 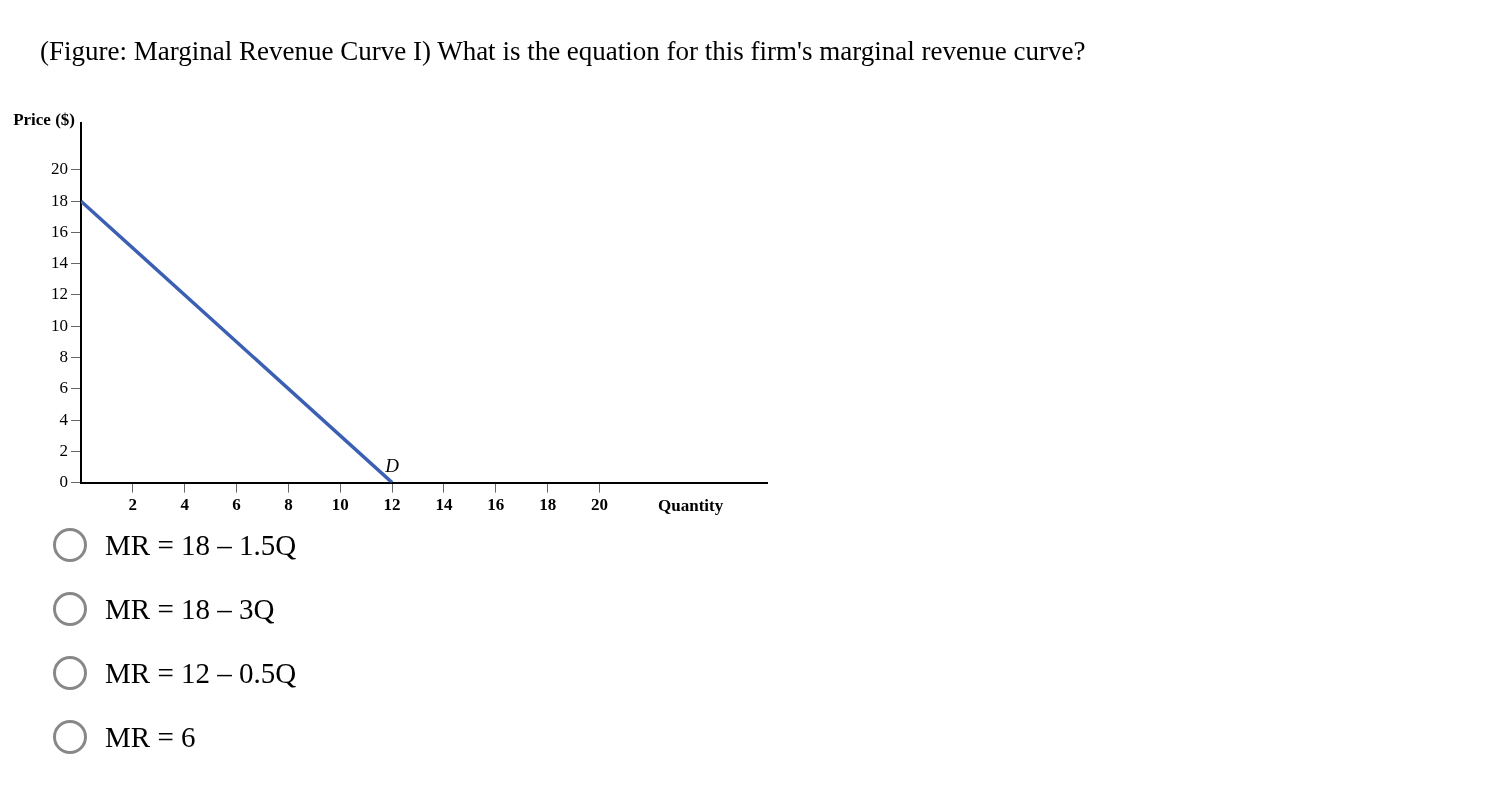 I want to click on x-tick-label: 18, so click(x=548, y=505).